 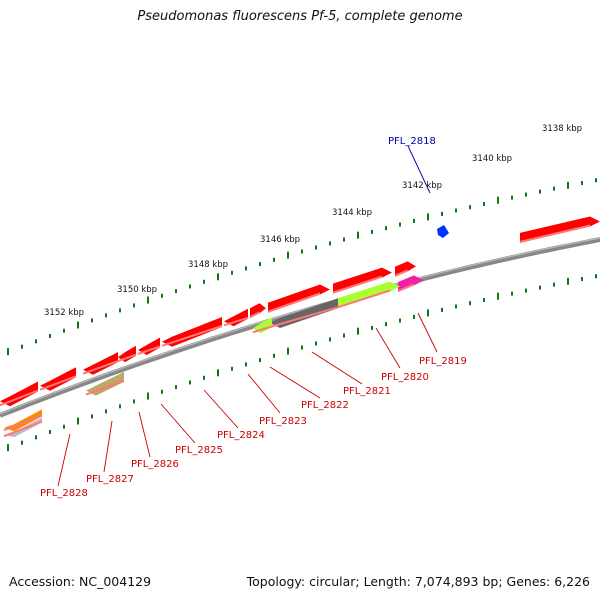 What do you see at coordinates (236, 321) in the screenshot?
I see `gene-cds-f-shade` at bounding box center [236, 321].